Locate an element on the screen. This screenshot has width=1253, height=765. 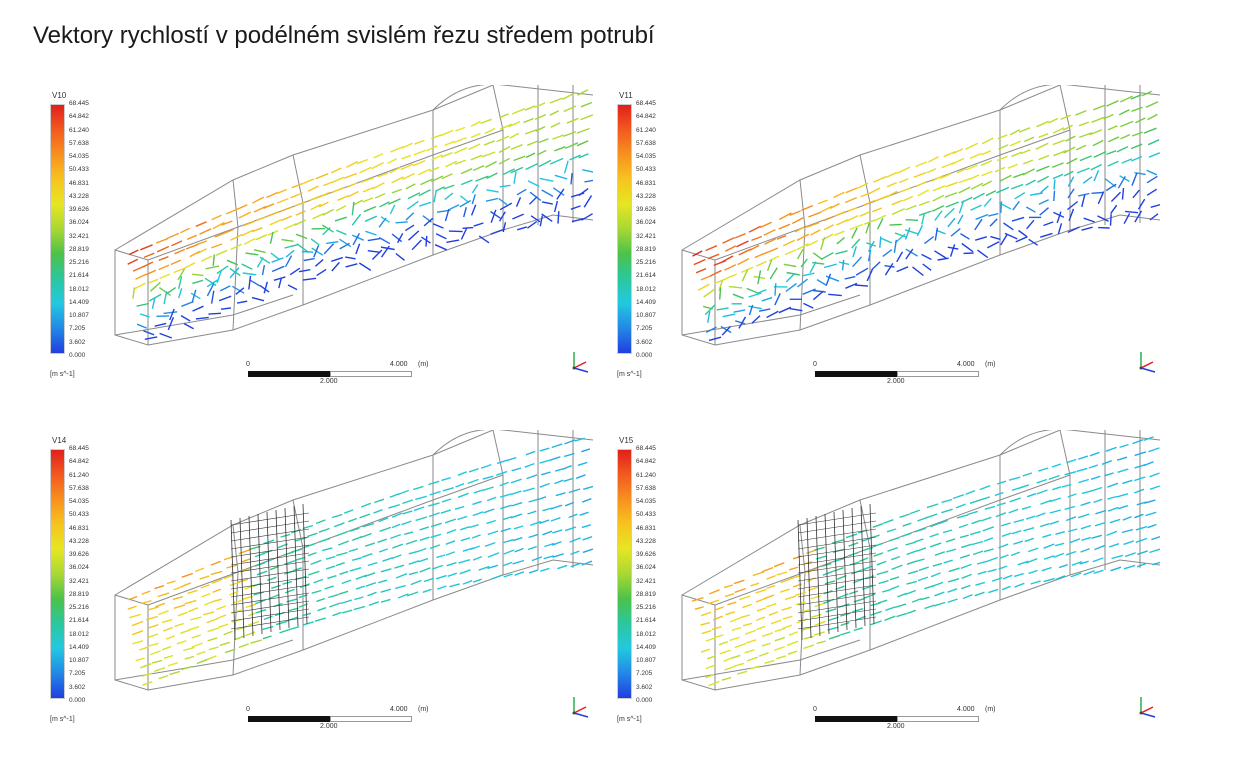
legend-tick: 68.445 is located at coordinates (79, 103).